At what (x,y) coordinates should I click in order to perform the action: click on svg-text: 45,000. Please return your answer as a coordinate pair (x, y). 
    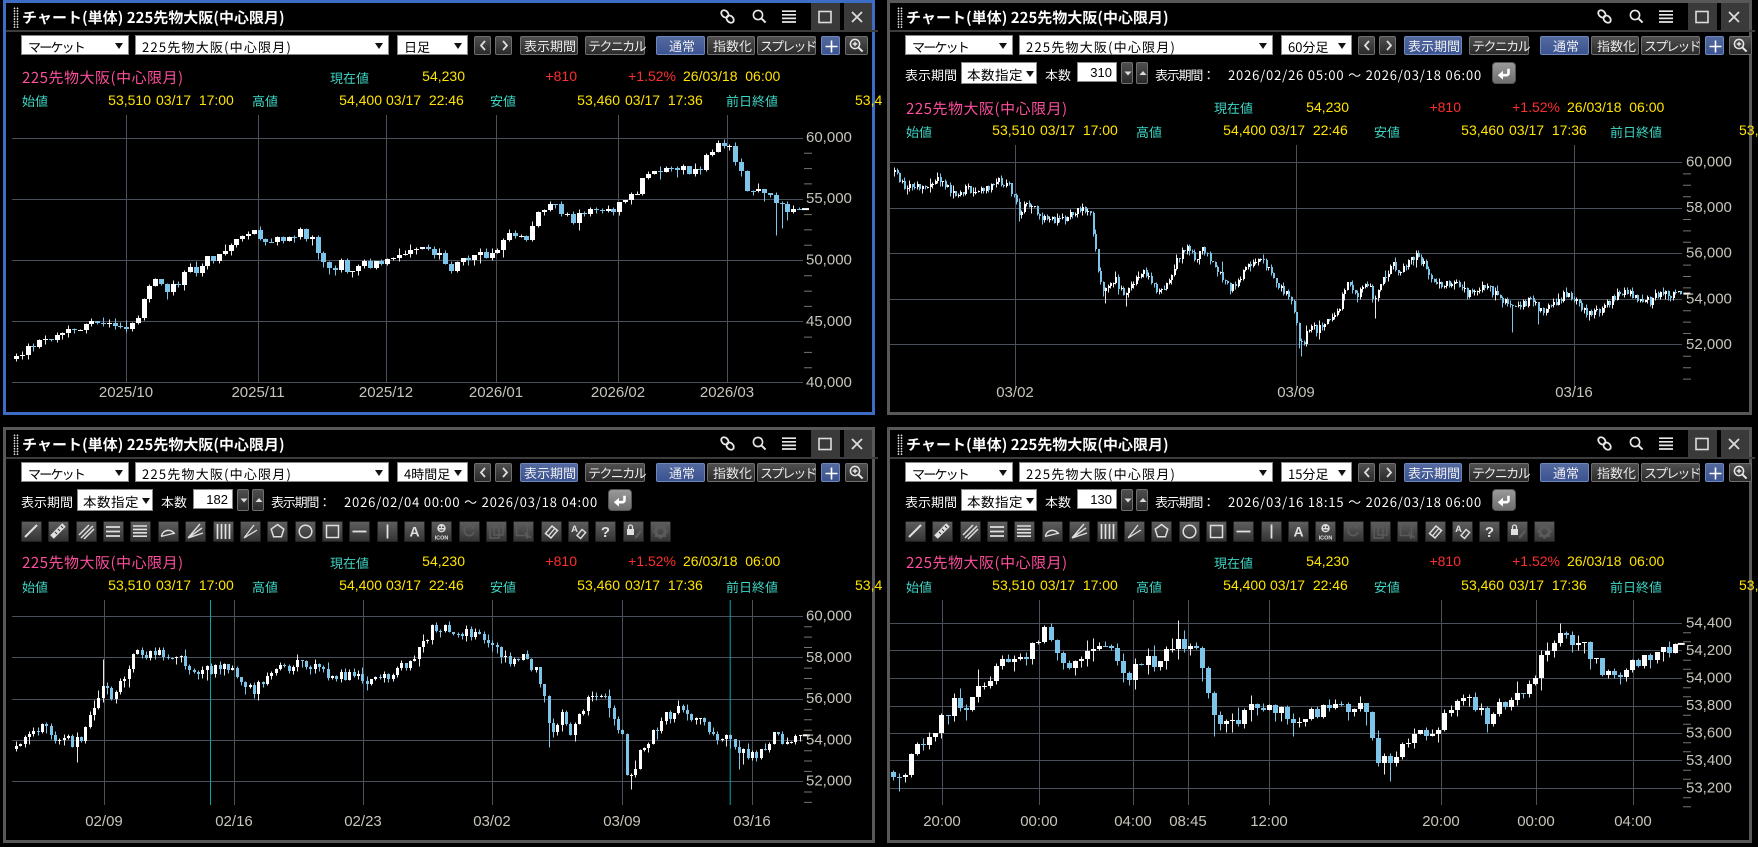
    Looking at the image, I should click on (829, 321).